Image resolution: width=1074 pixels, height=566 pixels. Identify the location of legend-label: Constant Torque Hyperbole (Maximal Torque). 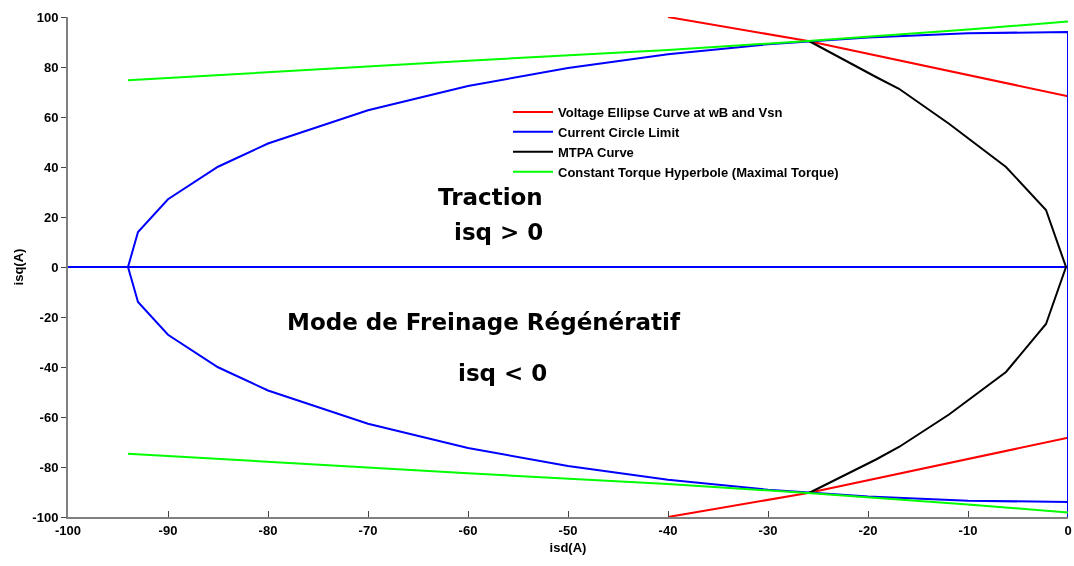
(698, 172).